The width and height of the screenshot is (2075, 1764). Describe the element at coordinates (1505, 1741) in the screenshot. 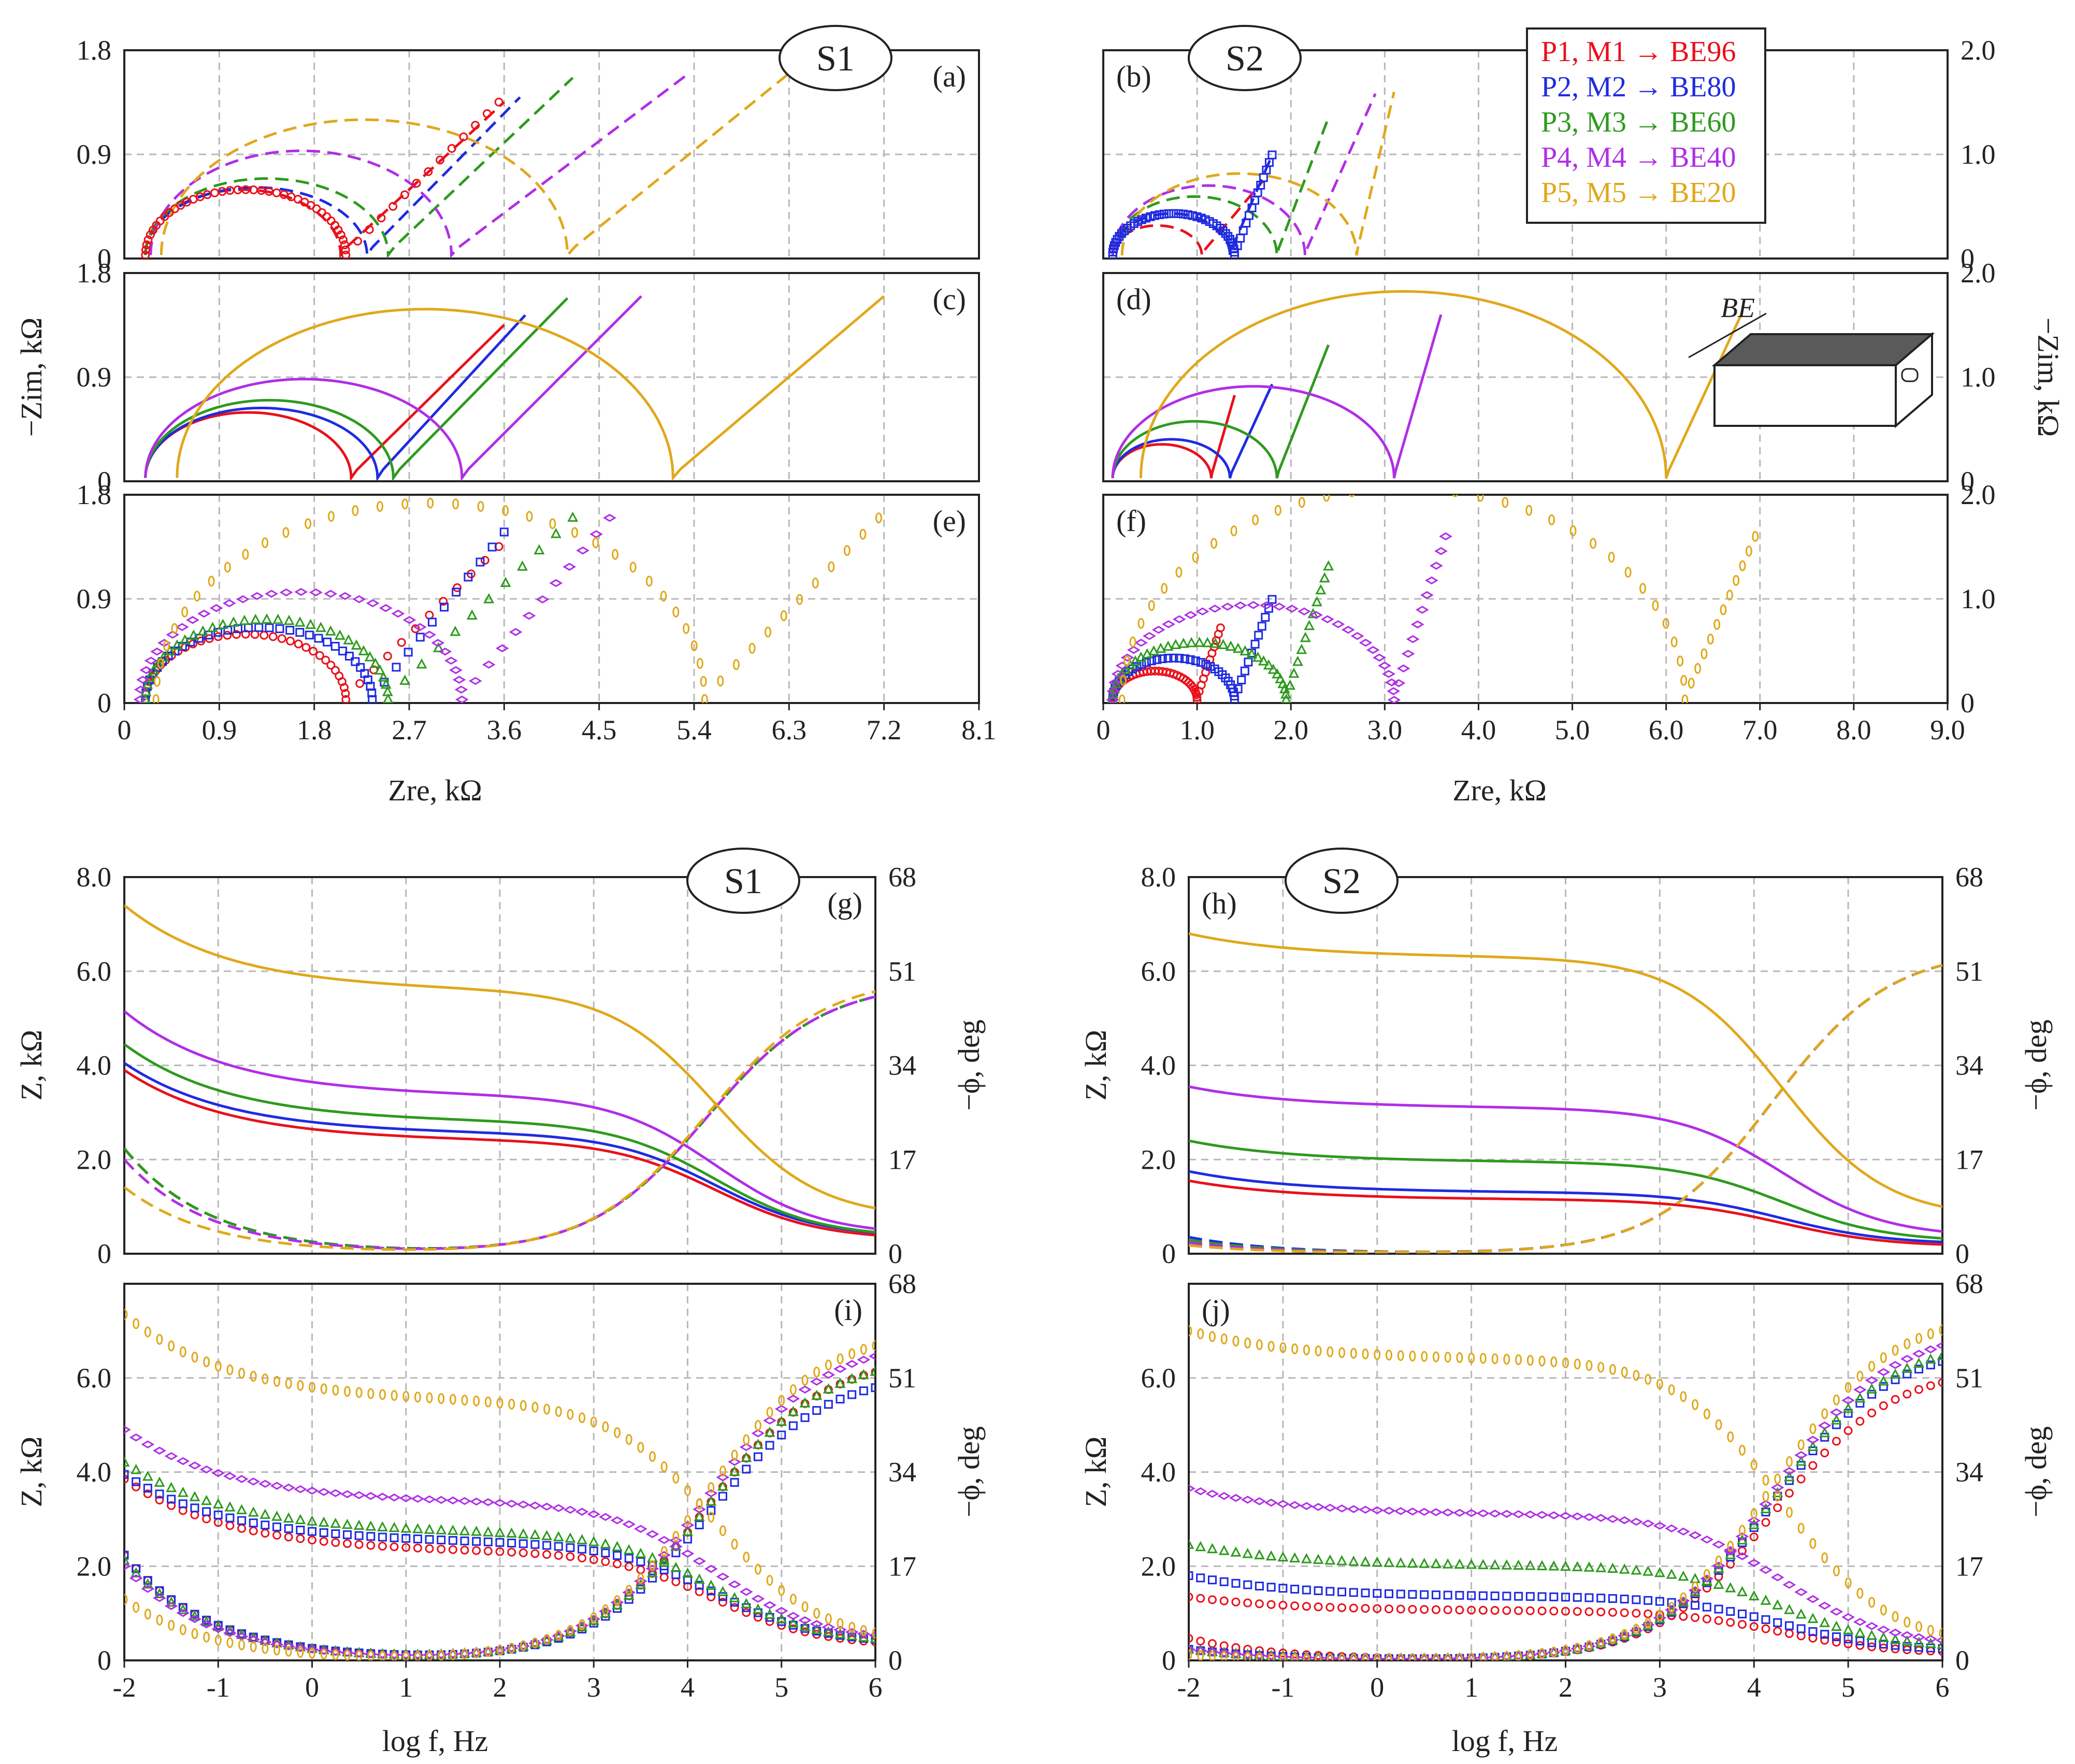

I see `x-axis-title-h-j: log f, Hz` at that location.